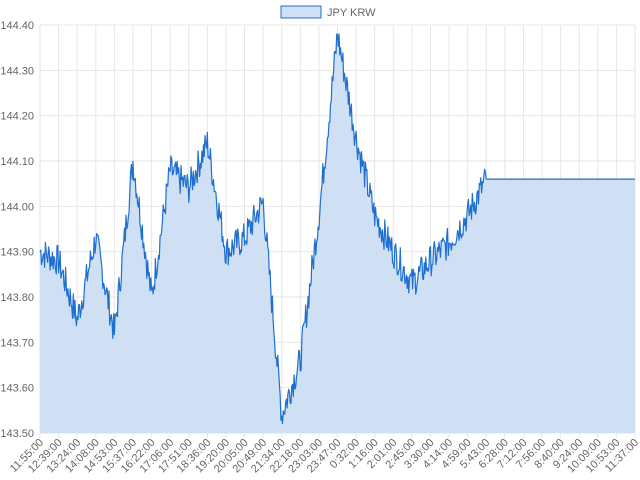 This screenshot has height=480, width=640. I want to click on legend-swatch, so click(301, 12).